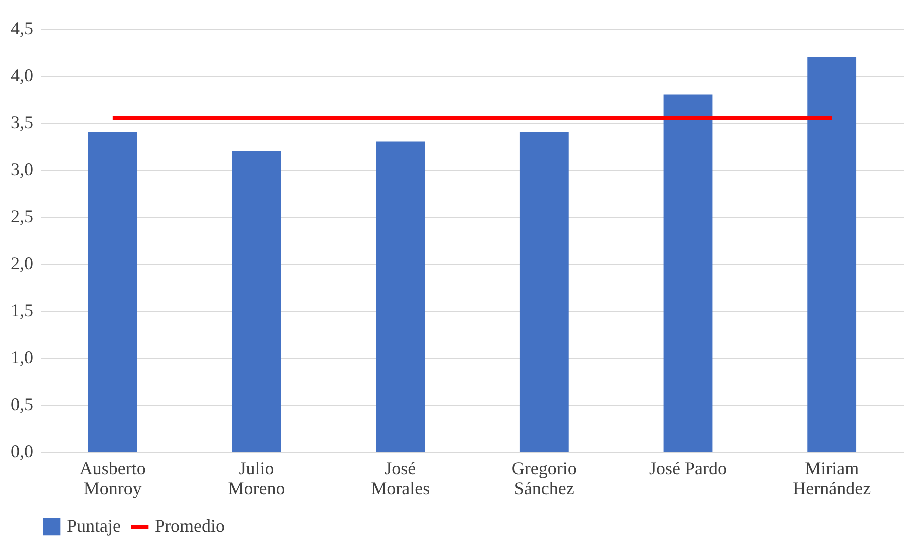 The image size is (919, 546). Describe the element at coordinates (22, 216) in the screenshot. I see `y-tick-label: 2,5` at that location.